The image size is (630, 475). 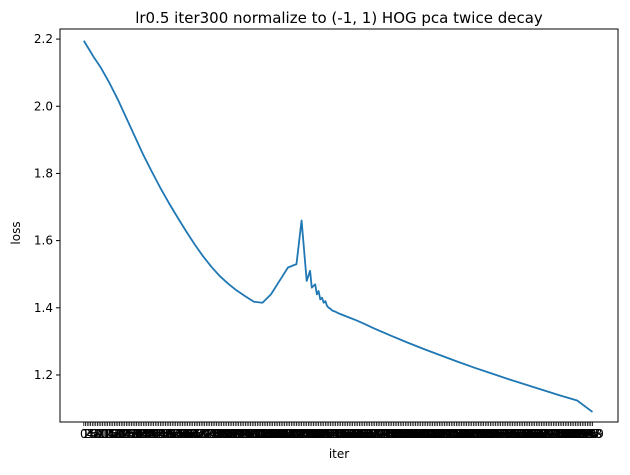 I want to click on x-tick-label: 10, so click(x=100, y=434).